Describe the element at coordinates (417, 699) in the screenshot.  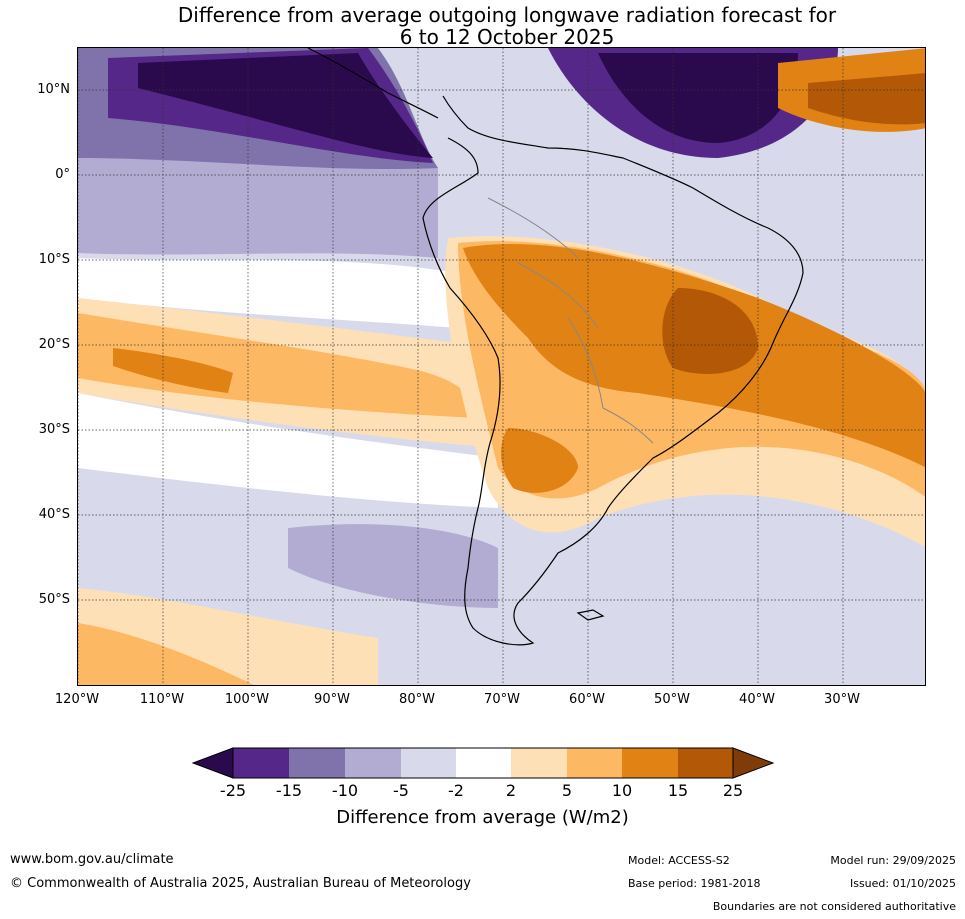
I see `lon-label-80w: 80°W` at that location.